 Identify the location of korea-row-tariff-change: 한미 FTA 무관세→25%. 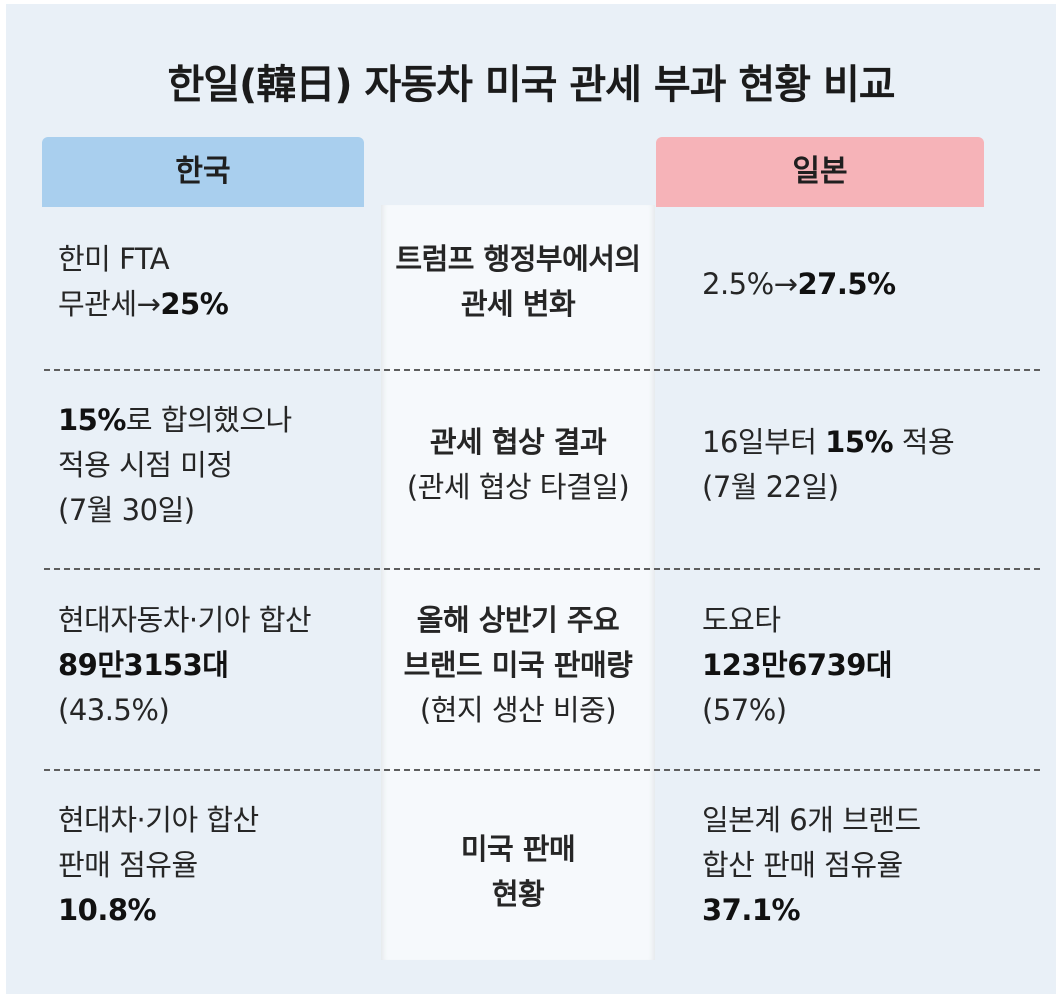
(143, 282).